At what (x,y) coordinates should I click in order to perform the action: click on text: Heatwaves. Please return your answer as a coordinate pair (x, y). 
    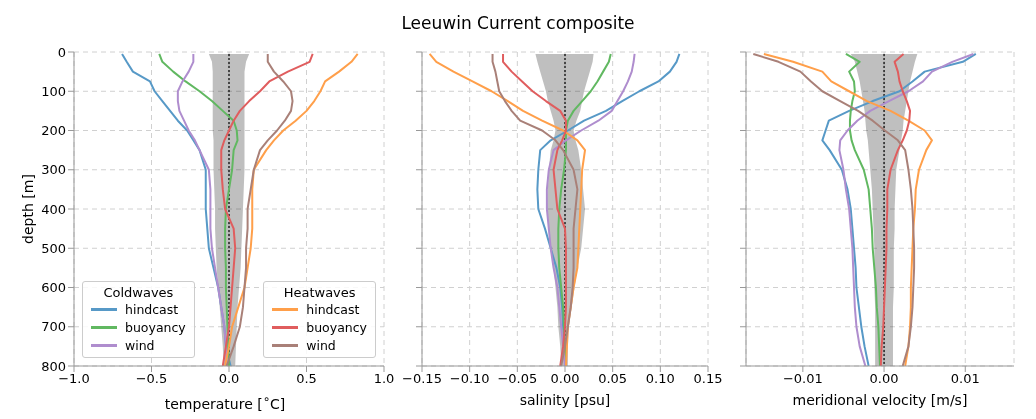
    Looking at the image, I should click on (319, 292).